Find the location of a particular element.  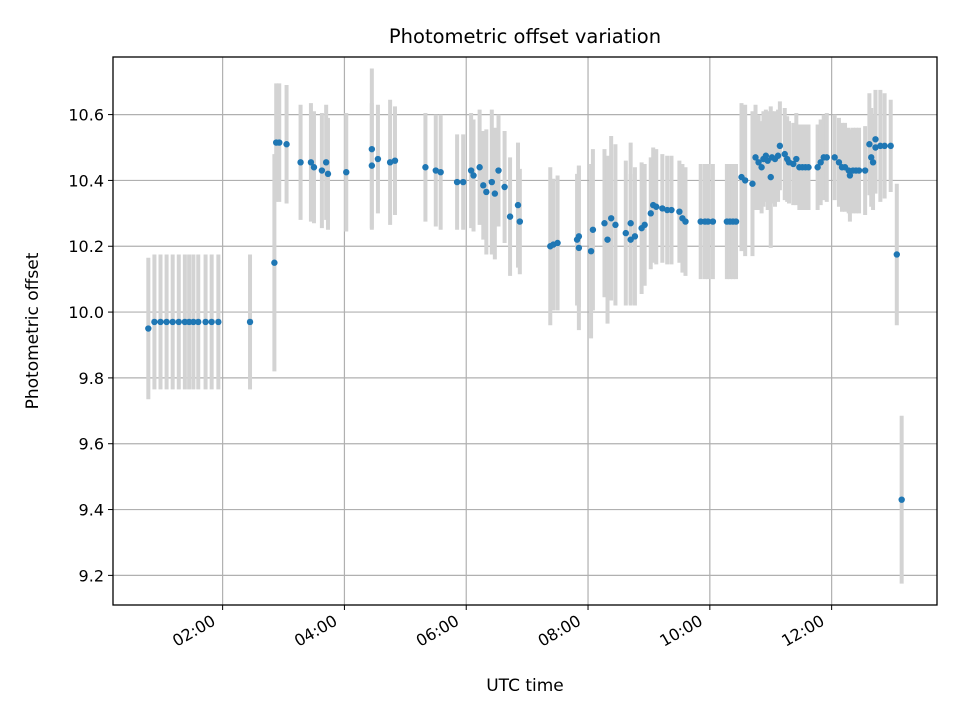

y-axis-ticks: 9.2 9.4 9.6 9.8 10.0 10.2 10.4 10.6 is located at coordinates (90, 345).